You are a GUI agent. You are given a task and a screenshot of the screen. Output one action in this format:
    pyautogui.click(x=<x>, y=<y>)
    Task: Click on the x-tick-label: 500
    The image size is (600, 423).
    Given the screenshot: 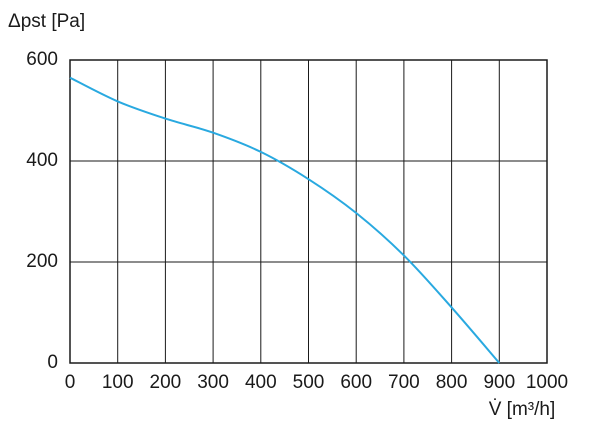 What is the action you would take?
    pyautogui.click(x=309, y=382)
    